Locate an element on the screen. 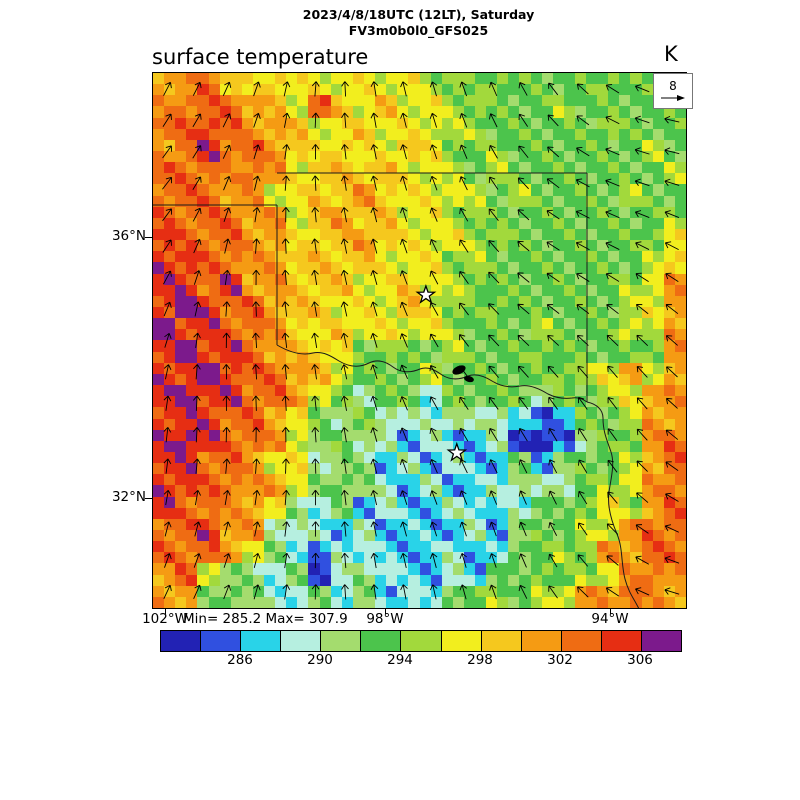 The width and height of the screenshot is (800, 800). colorbar is located at coordinates (421, 641).